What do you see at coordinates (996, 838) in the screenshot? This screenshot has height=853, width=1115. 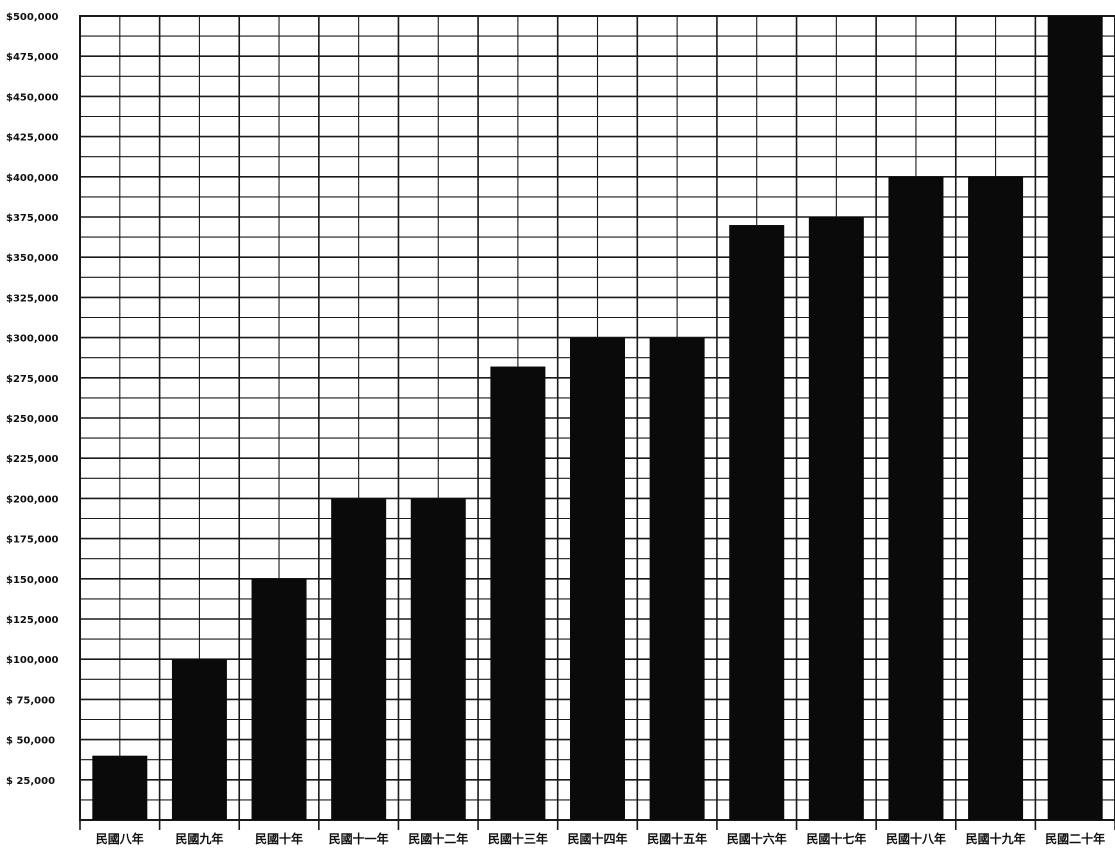 I see `x-category-label: 民國十九年` at bounding box center [996, 838].